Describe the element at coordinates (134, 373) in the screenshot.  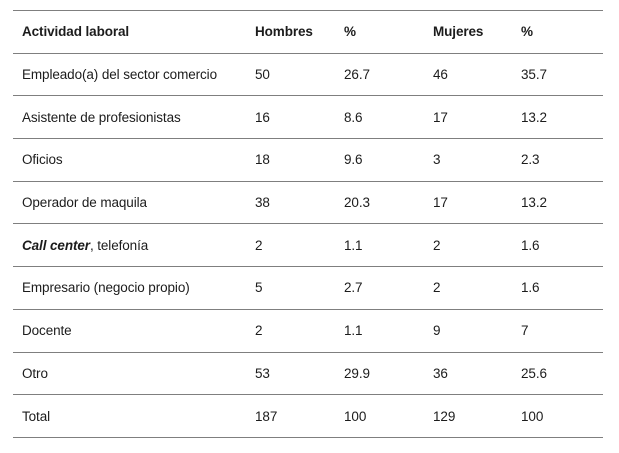
I see `cell-actividad: Otro` at that location.